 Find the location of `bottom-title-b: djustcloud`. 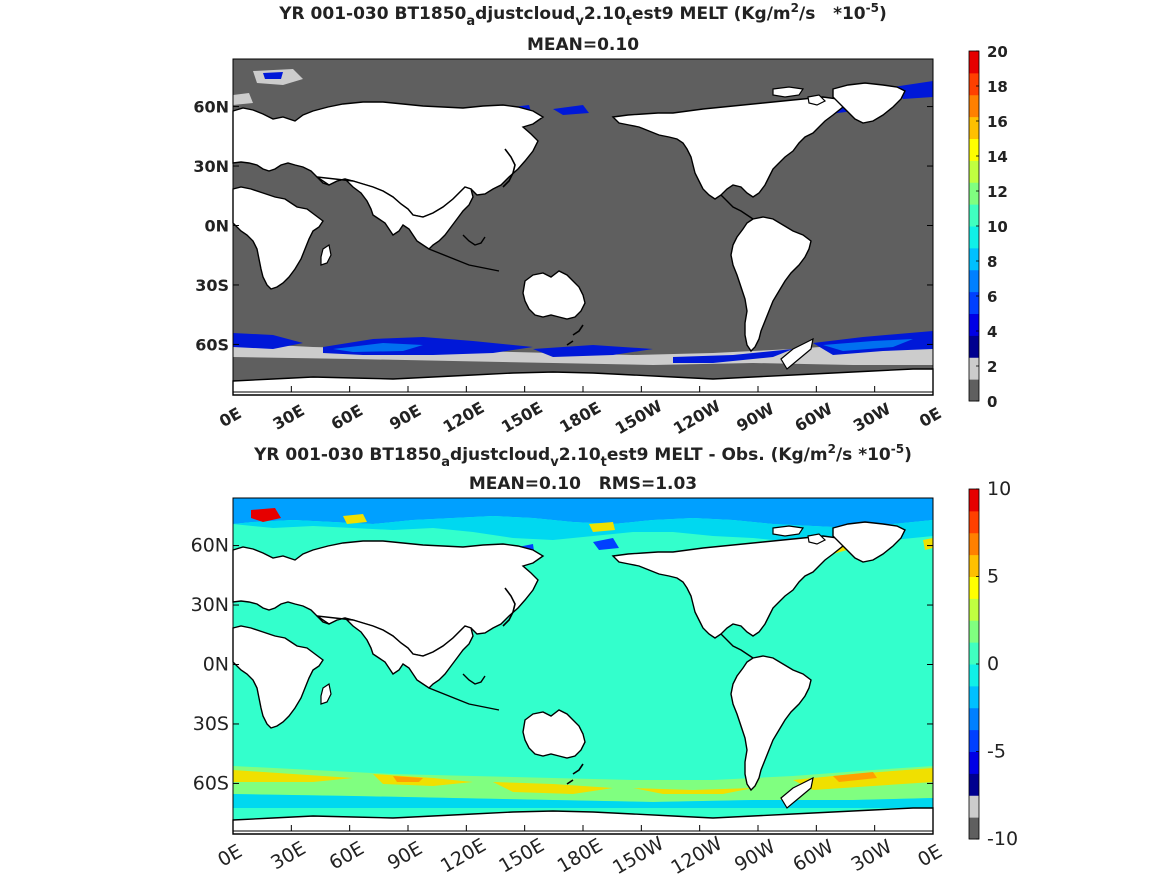

bottom-title-b: djustcloud is located at coordinates (500, 455).